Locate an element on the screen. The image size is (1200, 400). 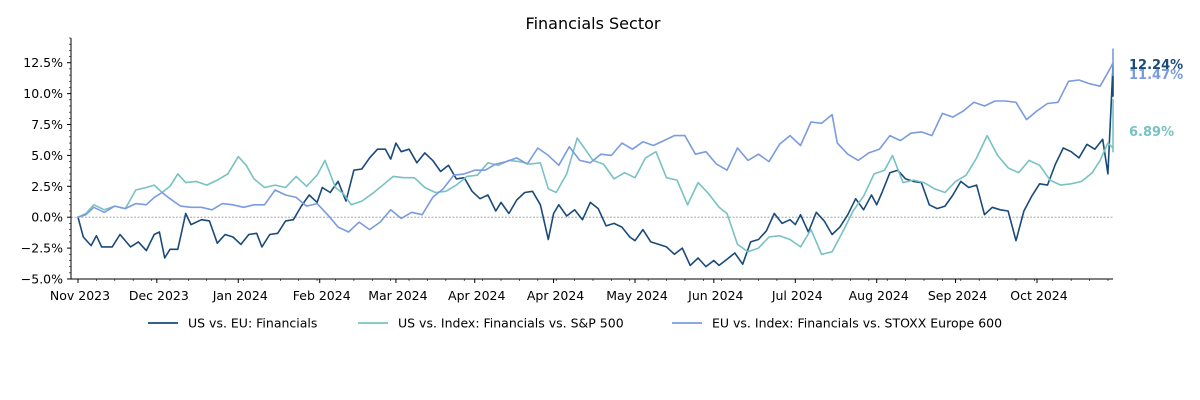
y-tick-label: −5.0% is located at coordinates (42, 279).